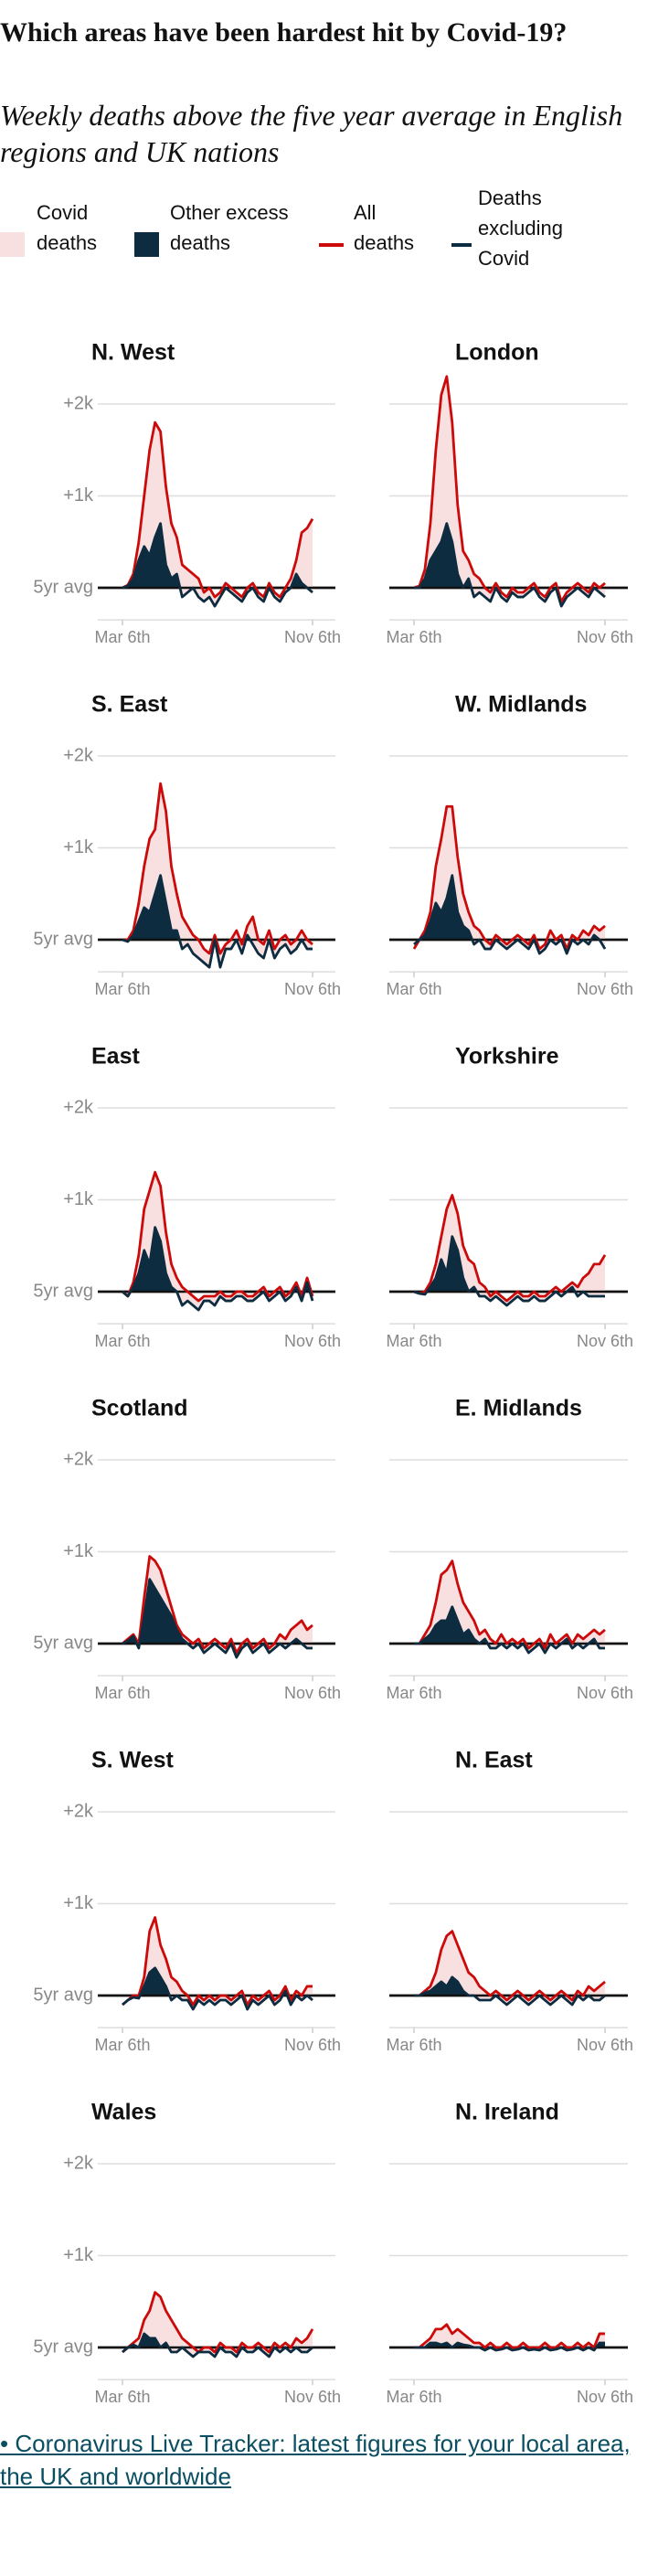  Describe the element at coordinates (67, 227) in the screenshot. I see `legend-label: Covid deaths` at that location.